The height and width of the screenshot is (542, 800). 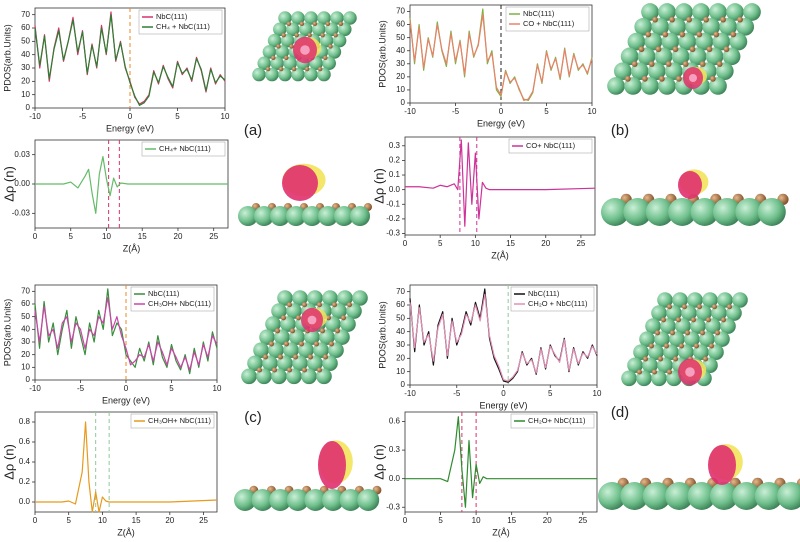 I want to click on x-tick-label: -5, so click(x=81, y=388).